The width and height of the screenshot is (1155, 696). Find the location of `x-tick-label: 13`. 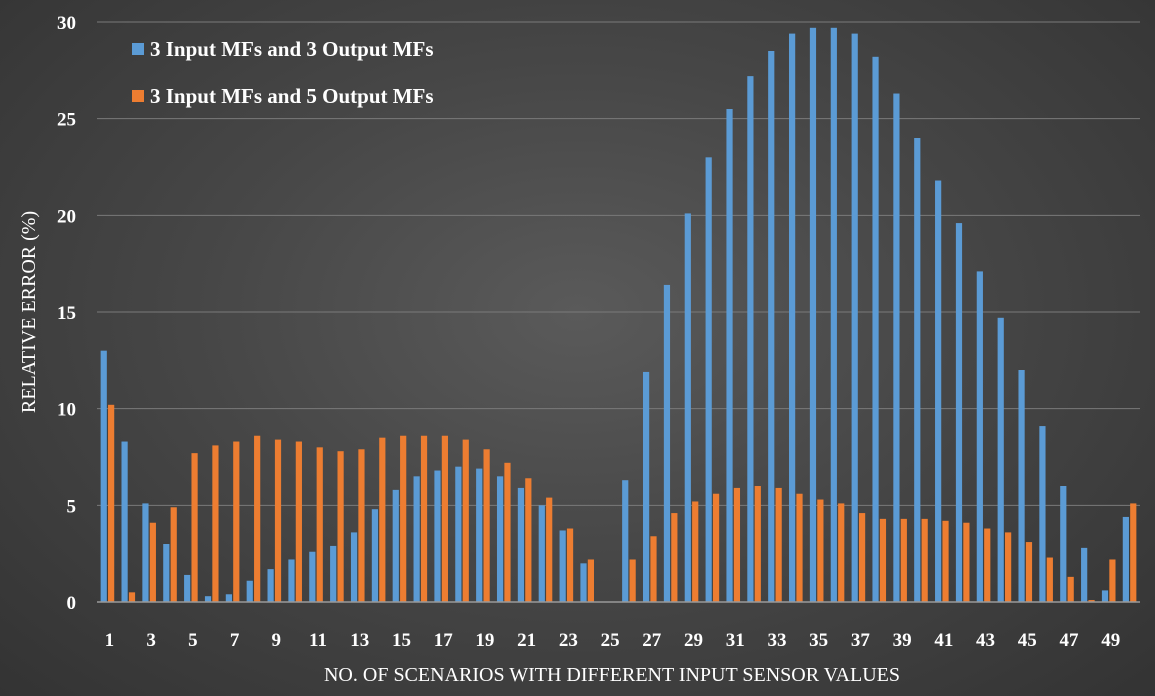

x-tick-label: 13 is located at coordinates (359, 640).